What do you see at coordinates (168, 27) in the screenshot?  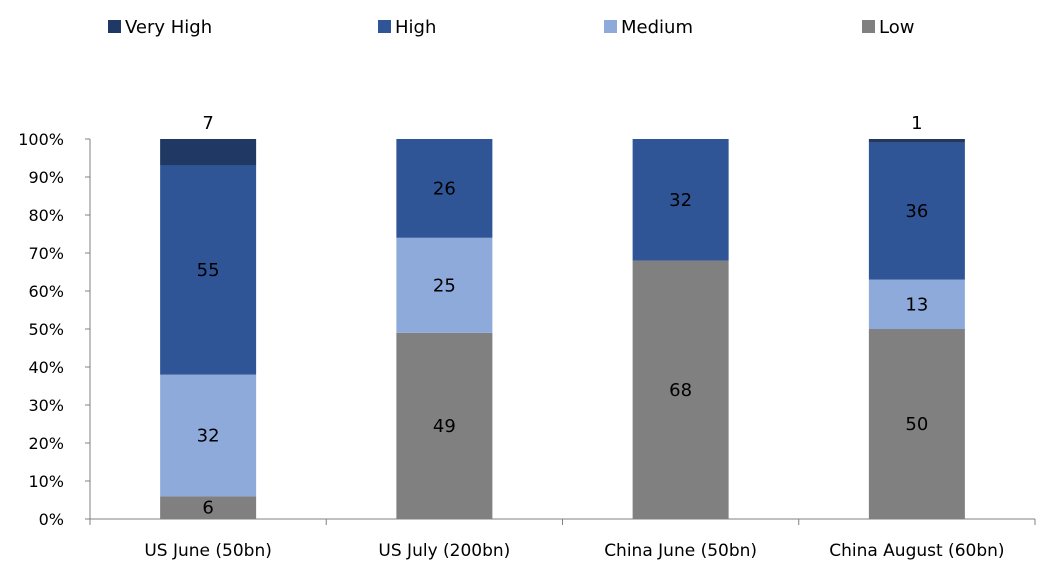 I see `legend-label-very-high: Very High` at bounding box center [168, 27].